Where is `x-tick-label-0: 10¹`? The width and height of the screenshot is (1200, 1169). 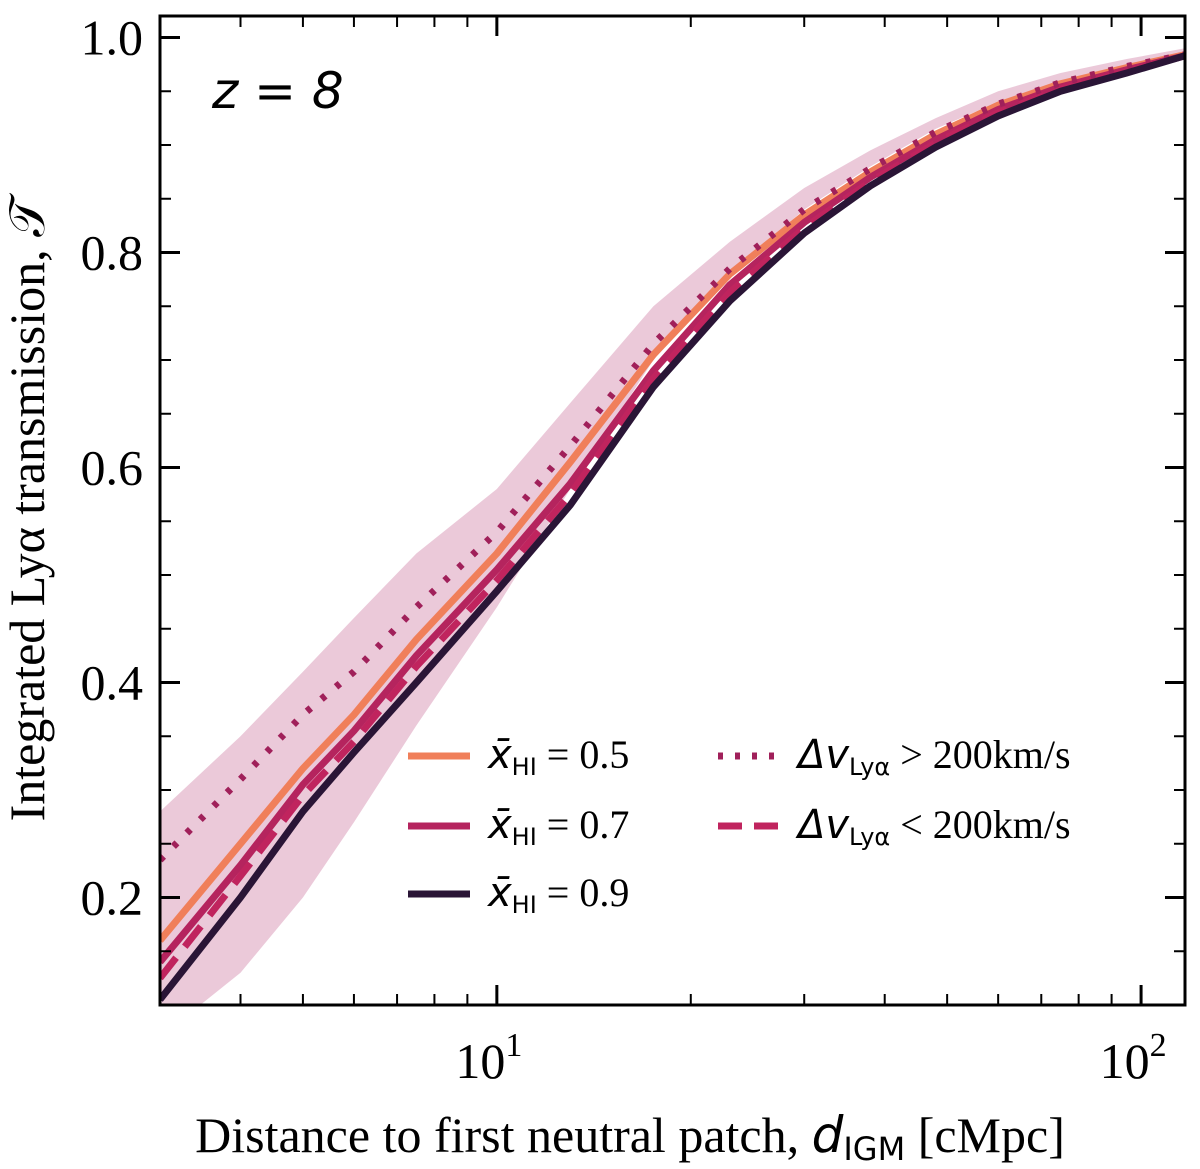 x-tick-label-0: 10¹ is located at coordinates (488, 1058).